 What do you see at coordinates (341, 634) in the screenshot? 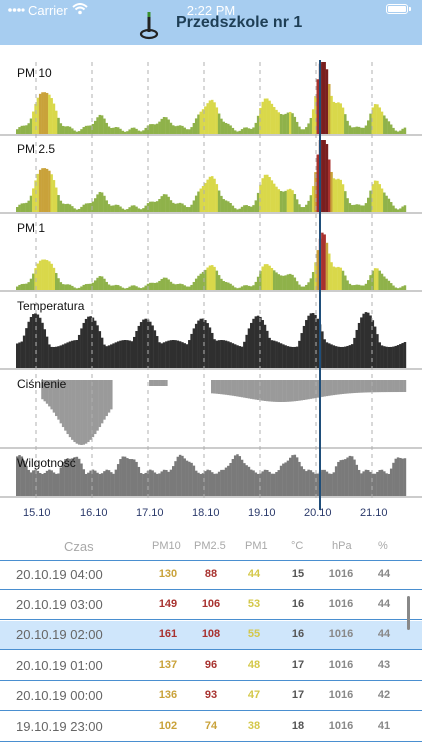
I see `row-pressure: 1016` at bounding box center [341, 634].